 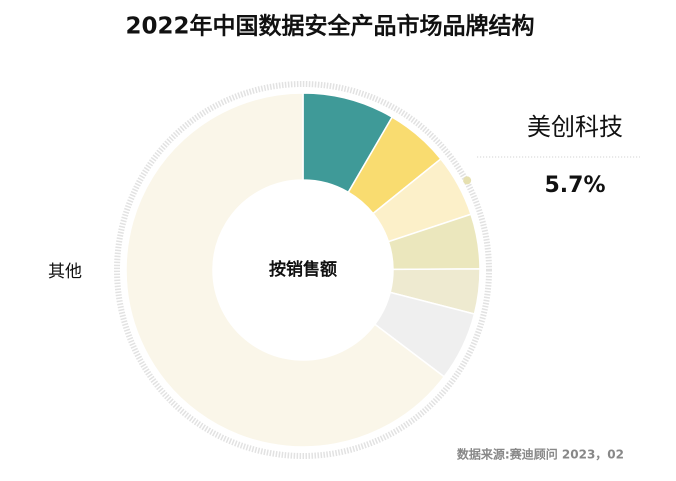 I want to click on source: 数据来源:赛迪顾问 2023，02, so click(x=540, y=454).